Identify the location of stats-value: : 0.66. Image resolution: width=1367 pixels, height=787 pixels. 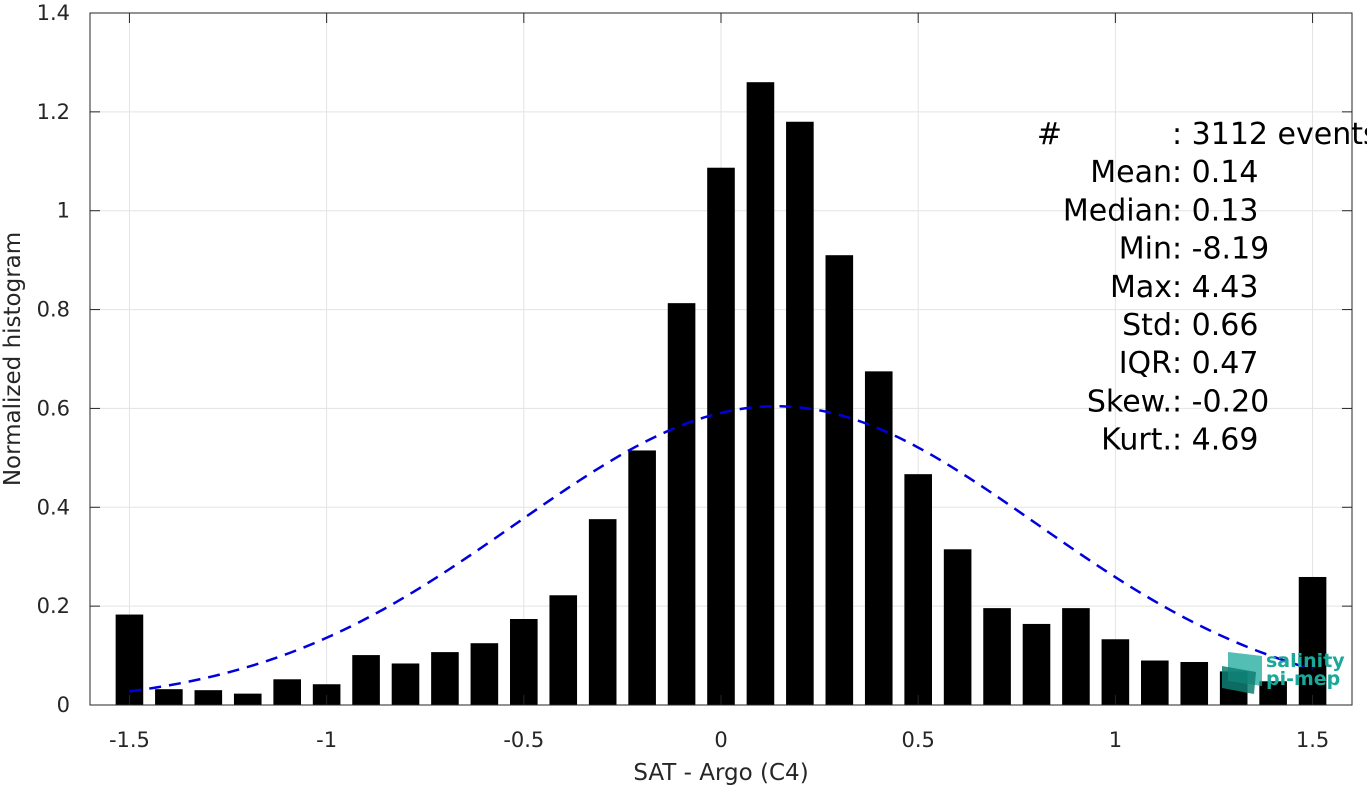
(1215, 325).